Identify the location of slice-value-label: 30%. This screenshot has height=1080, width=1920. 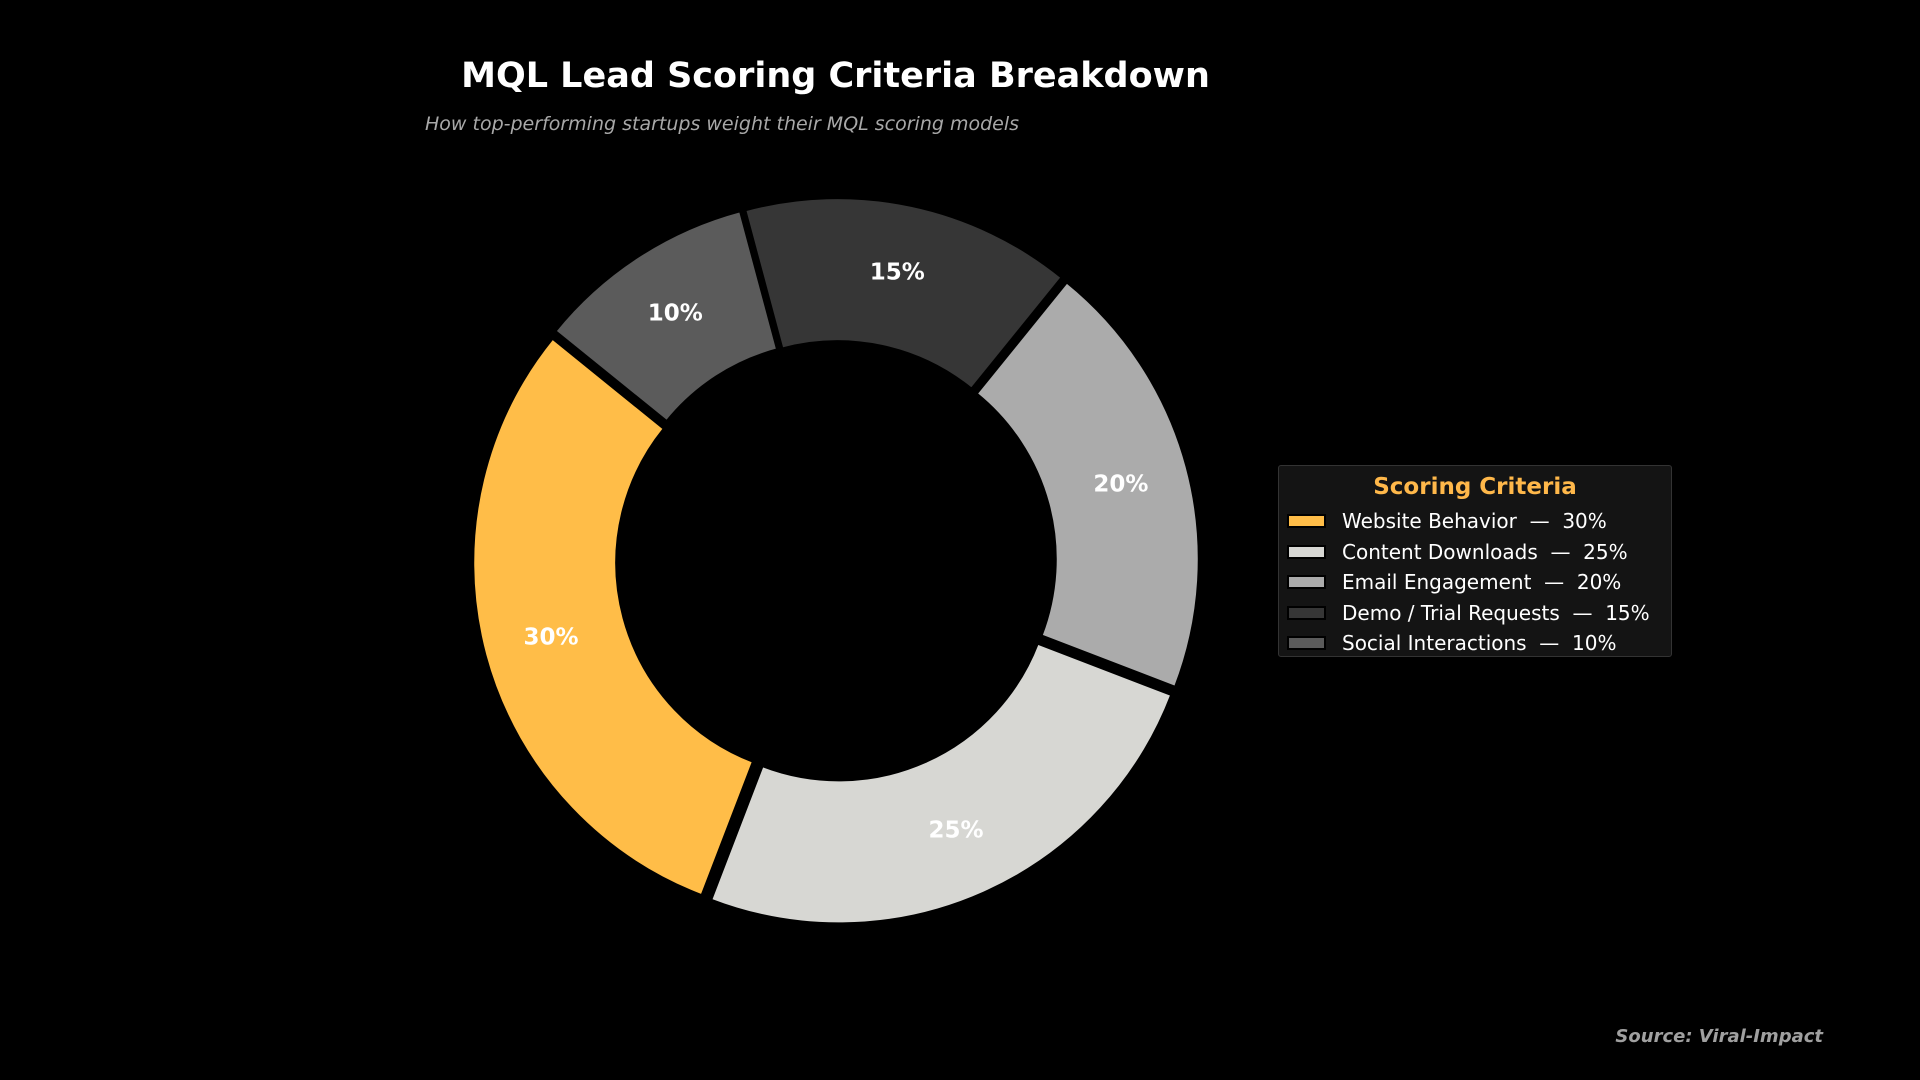
(551, 637).